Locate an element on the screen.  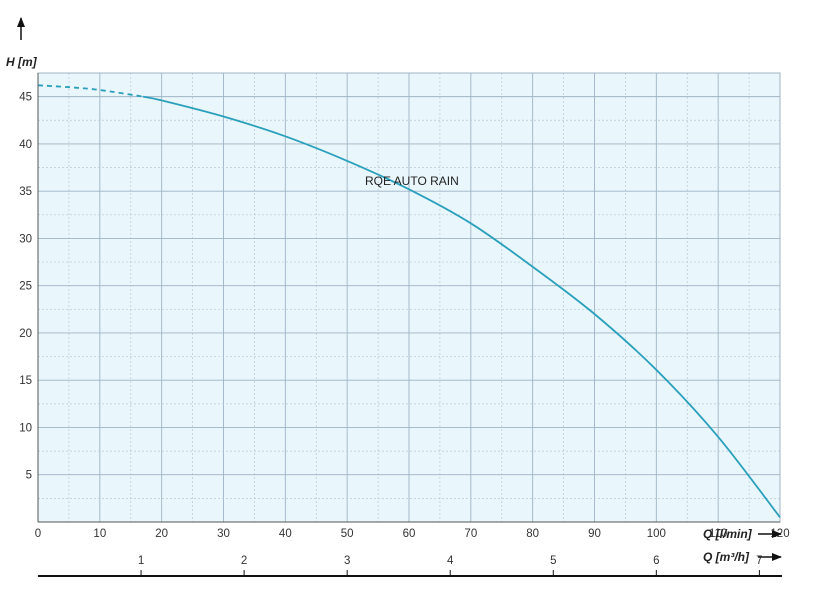
x2-tick-labels: 1 2 3 4 5 6 7 is located at coordinates (450, 565).